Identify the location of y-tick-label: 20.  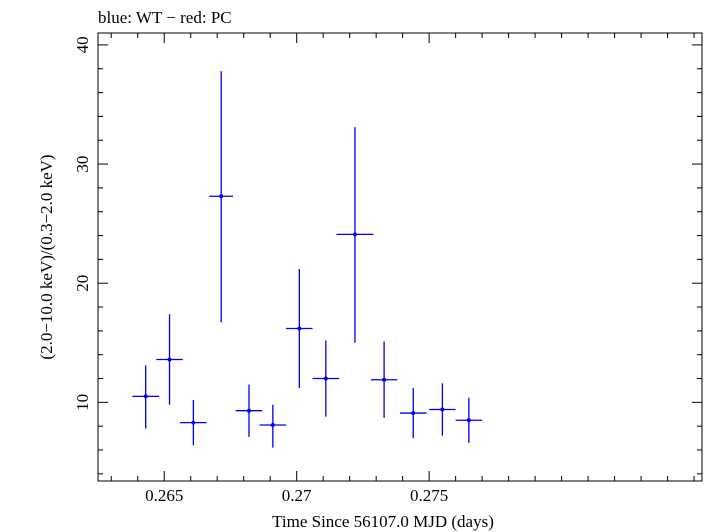
(82, 283).